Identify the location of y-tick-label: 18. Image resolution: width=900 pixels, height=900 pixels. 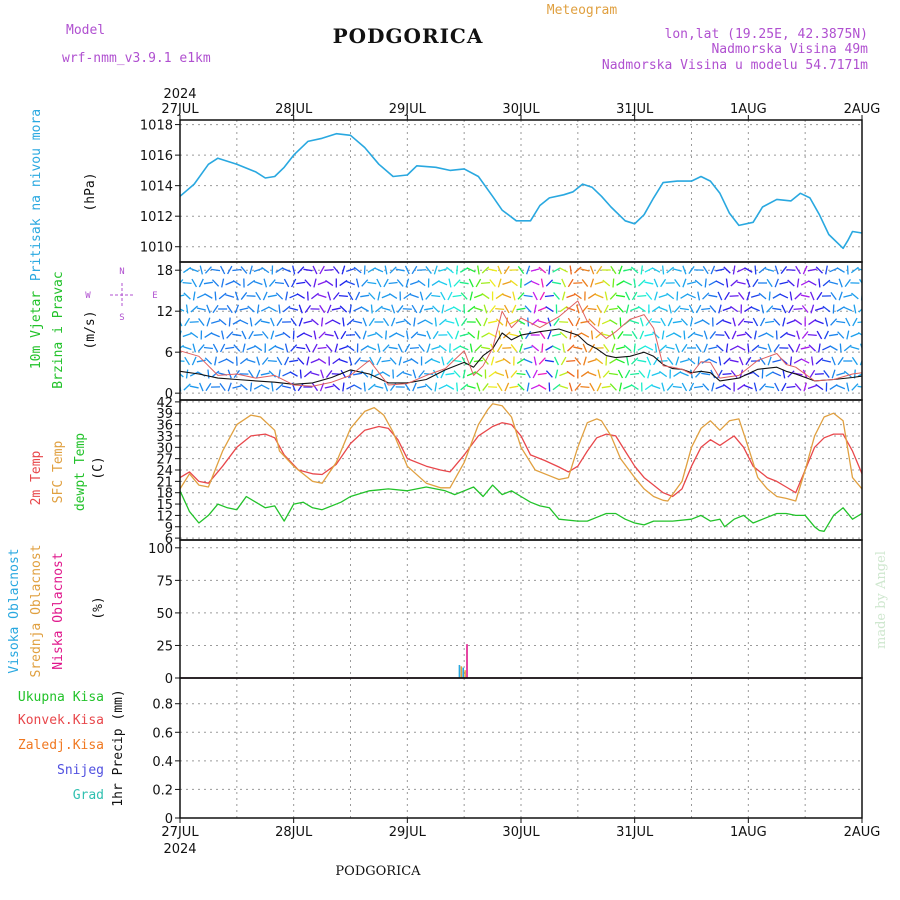
(164, 271).